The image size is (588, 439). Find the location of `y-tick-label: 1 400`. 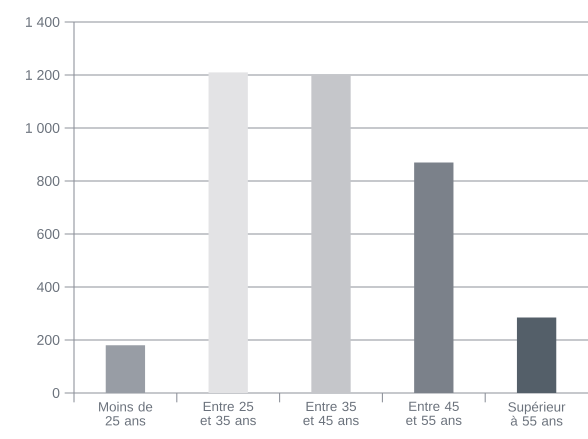

y-tick-label: 1 400 is located at coordinates (43, 22).